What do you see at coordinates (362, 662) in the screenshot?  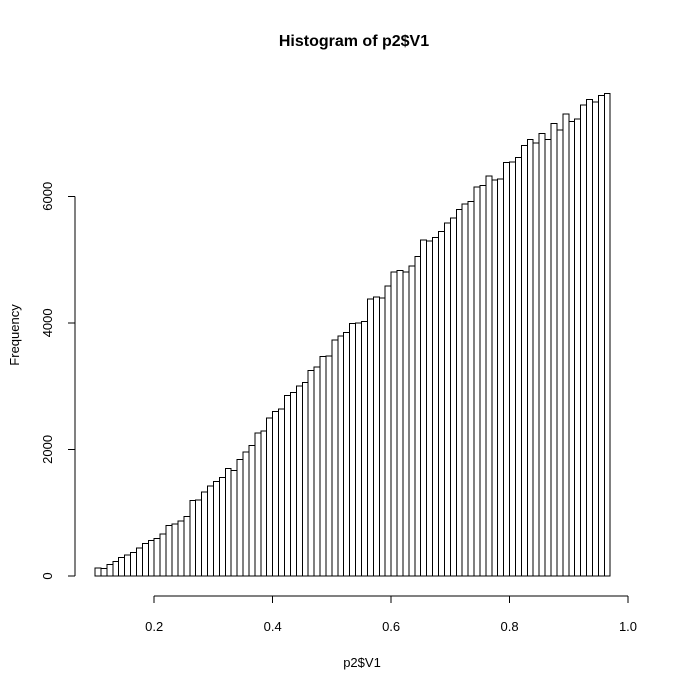 I see `x-axis-label: p2$V1` at bounding box center [362, 662].